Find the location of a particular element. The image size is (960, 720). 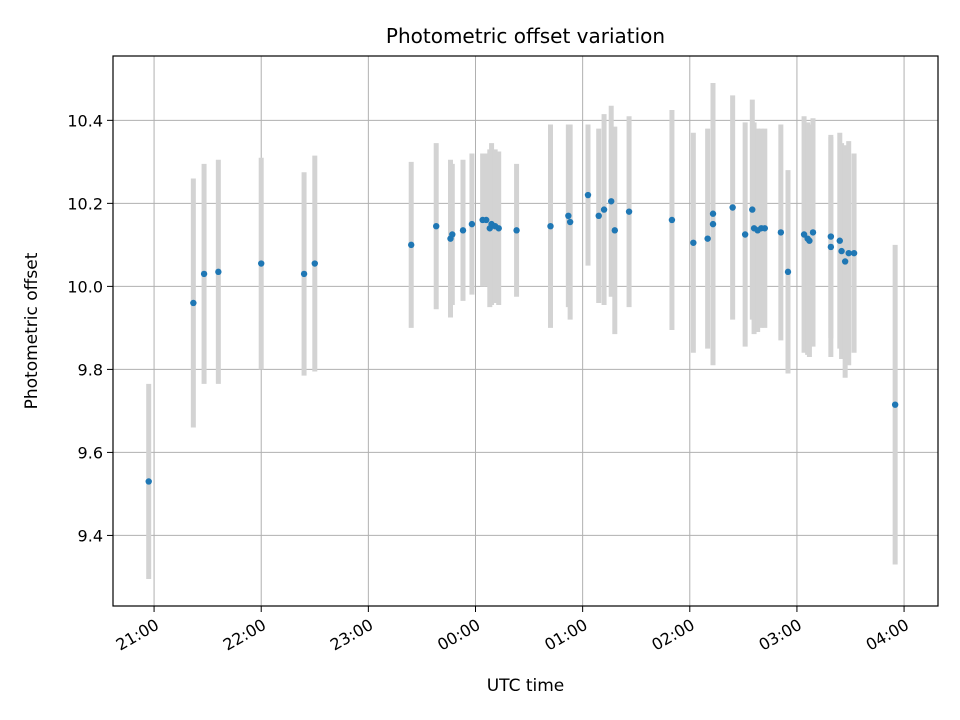

y-tick-label: 9.8 is located at coordinates (90, 369).